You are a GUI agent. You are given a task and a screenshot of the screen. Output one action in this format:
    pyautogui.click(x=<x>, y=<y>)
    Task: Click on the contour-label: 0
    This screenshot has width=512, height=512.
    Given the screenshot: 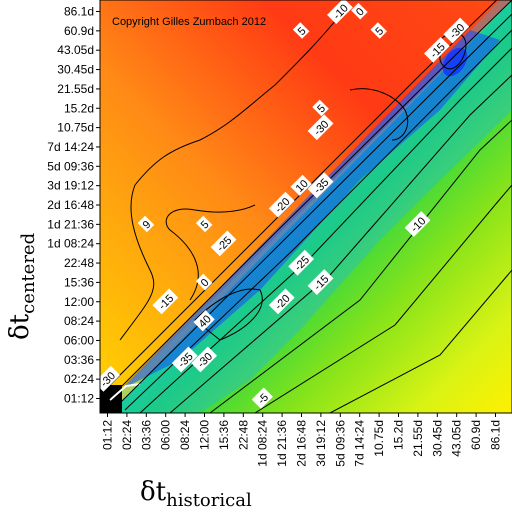 What is the action you would take?
    pyautogui.click(x=359, y=11)
    